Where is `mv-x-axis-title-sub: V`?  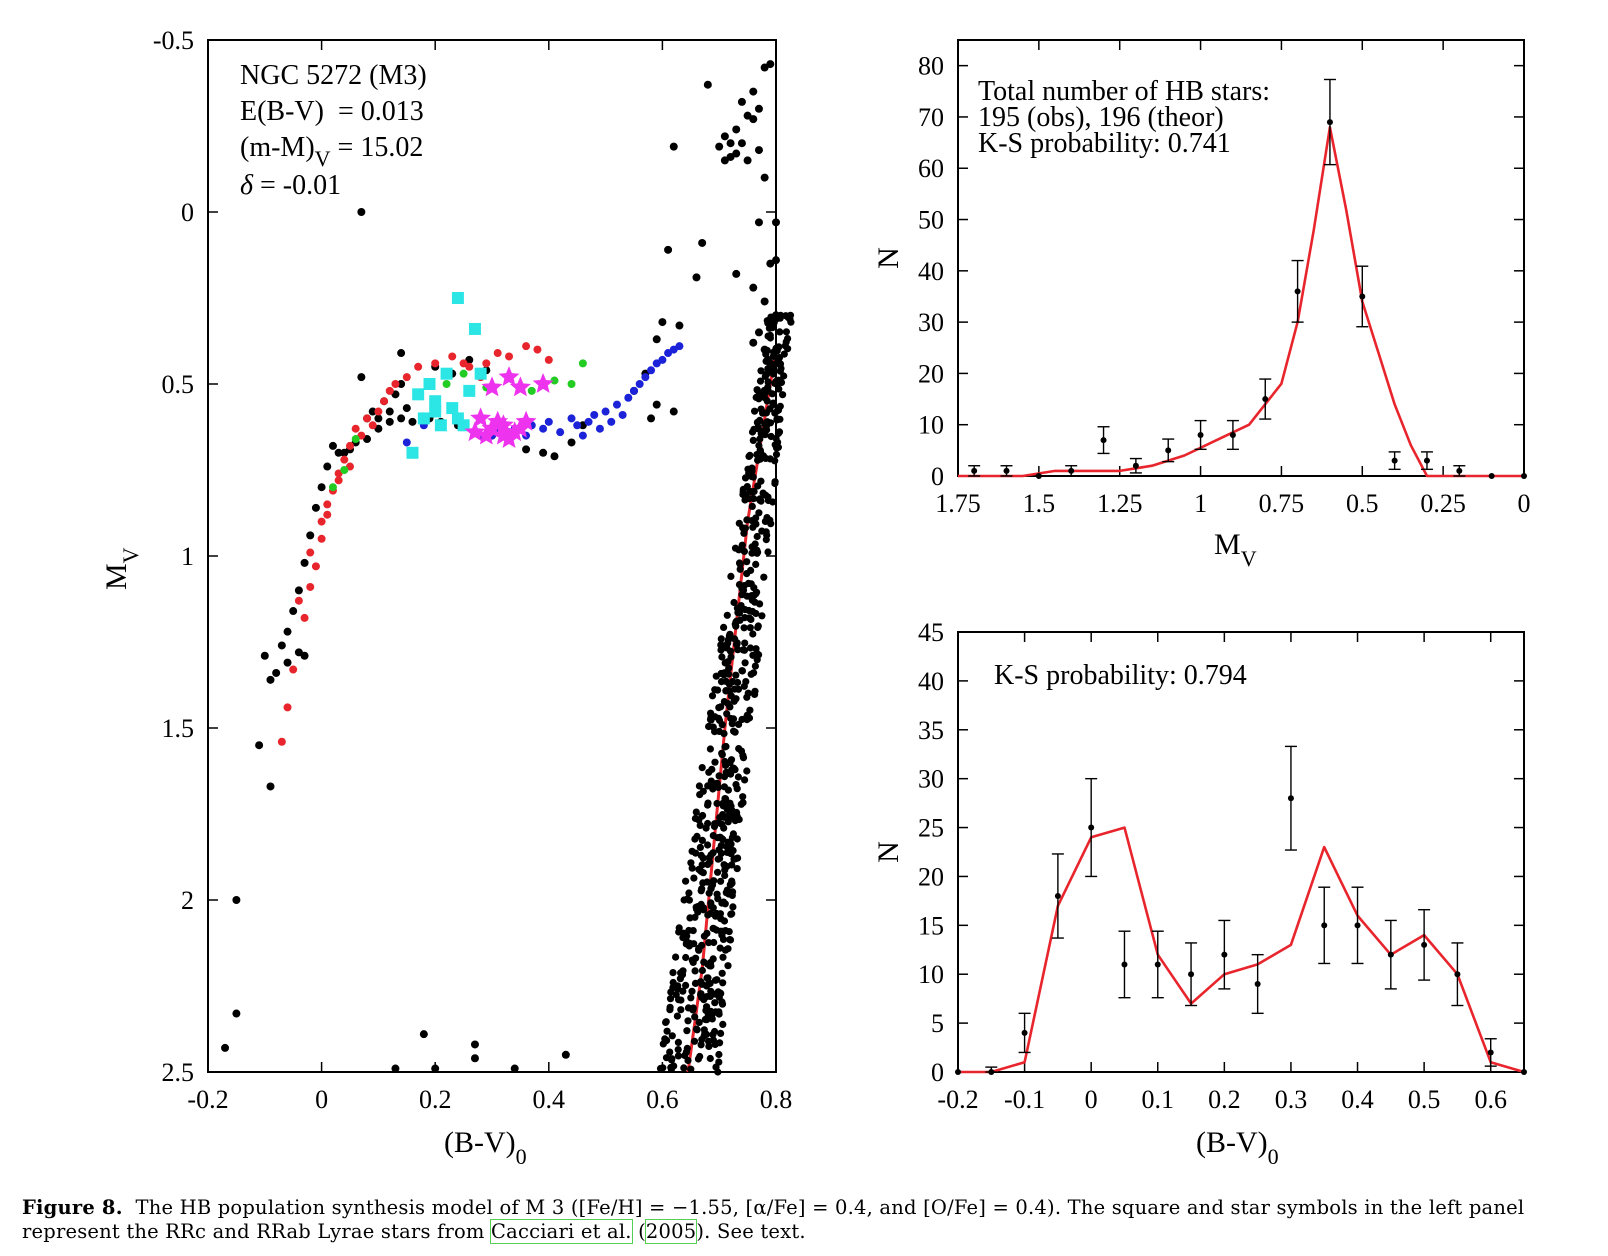
mv-x-axis-title-sub: V is located at coordinates (1249, 558).